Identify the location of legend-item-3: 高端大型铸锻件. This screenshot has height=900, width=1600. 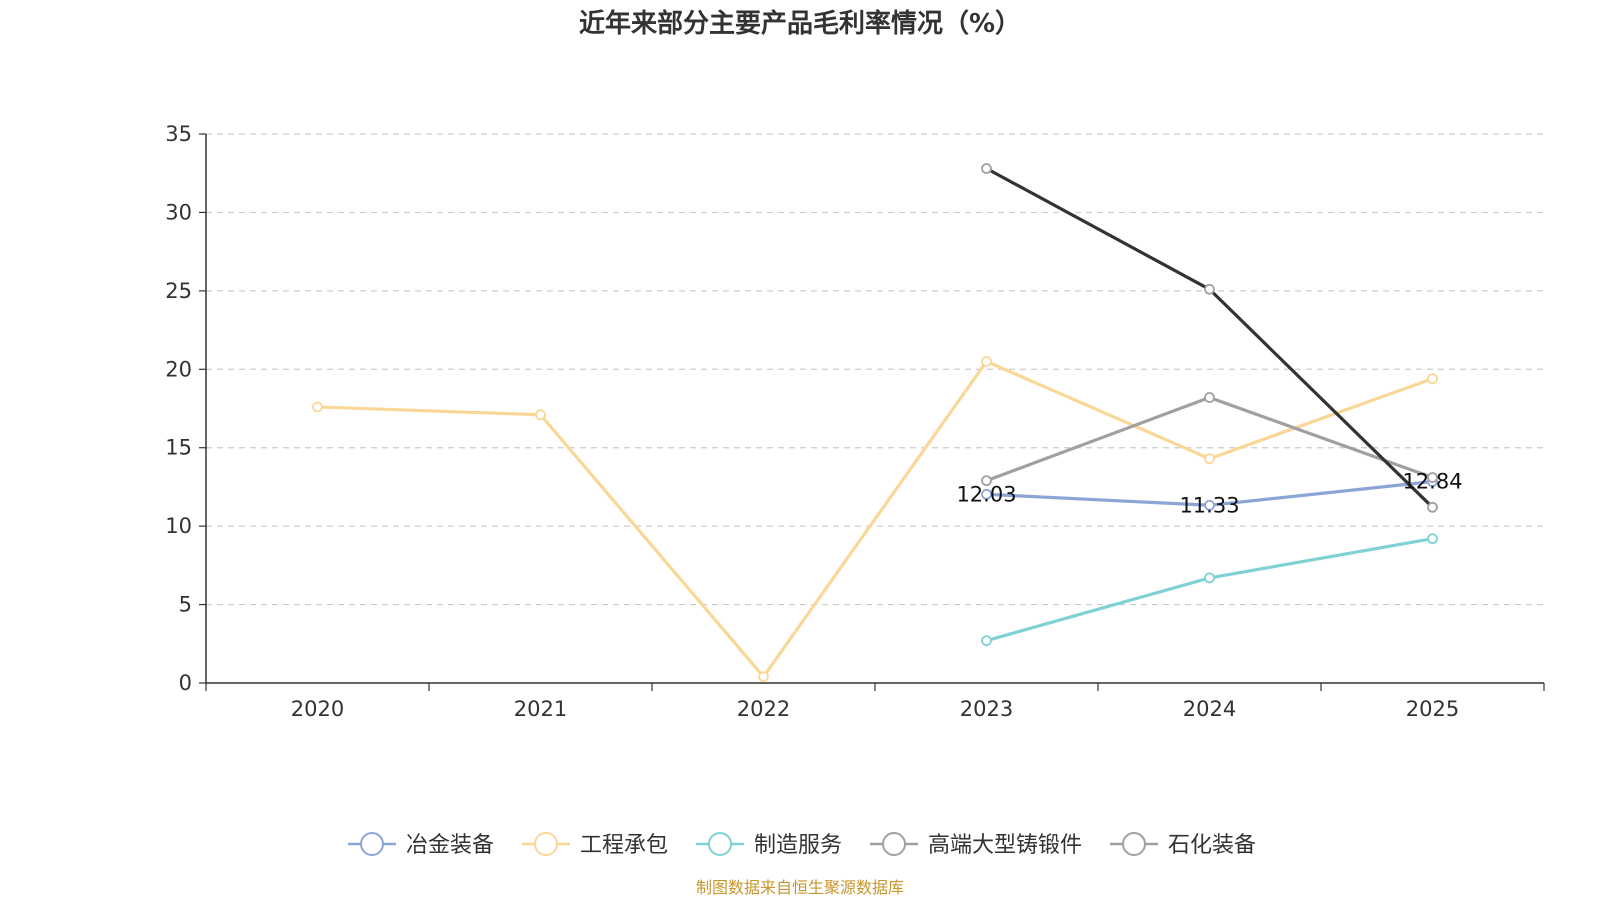
(976, 845).